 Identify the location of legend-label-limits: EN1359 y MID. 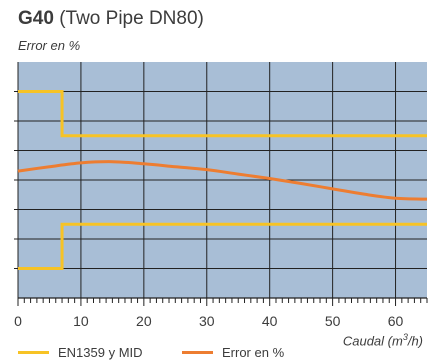
(100, 352).